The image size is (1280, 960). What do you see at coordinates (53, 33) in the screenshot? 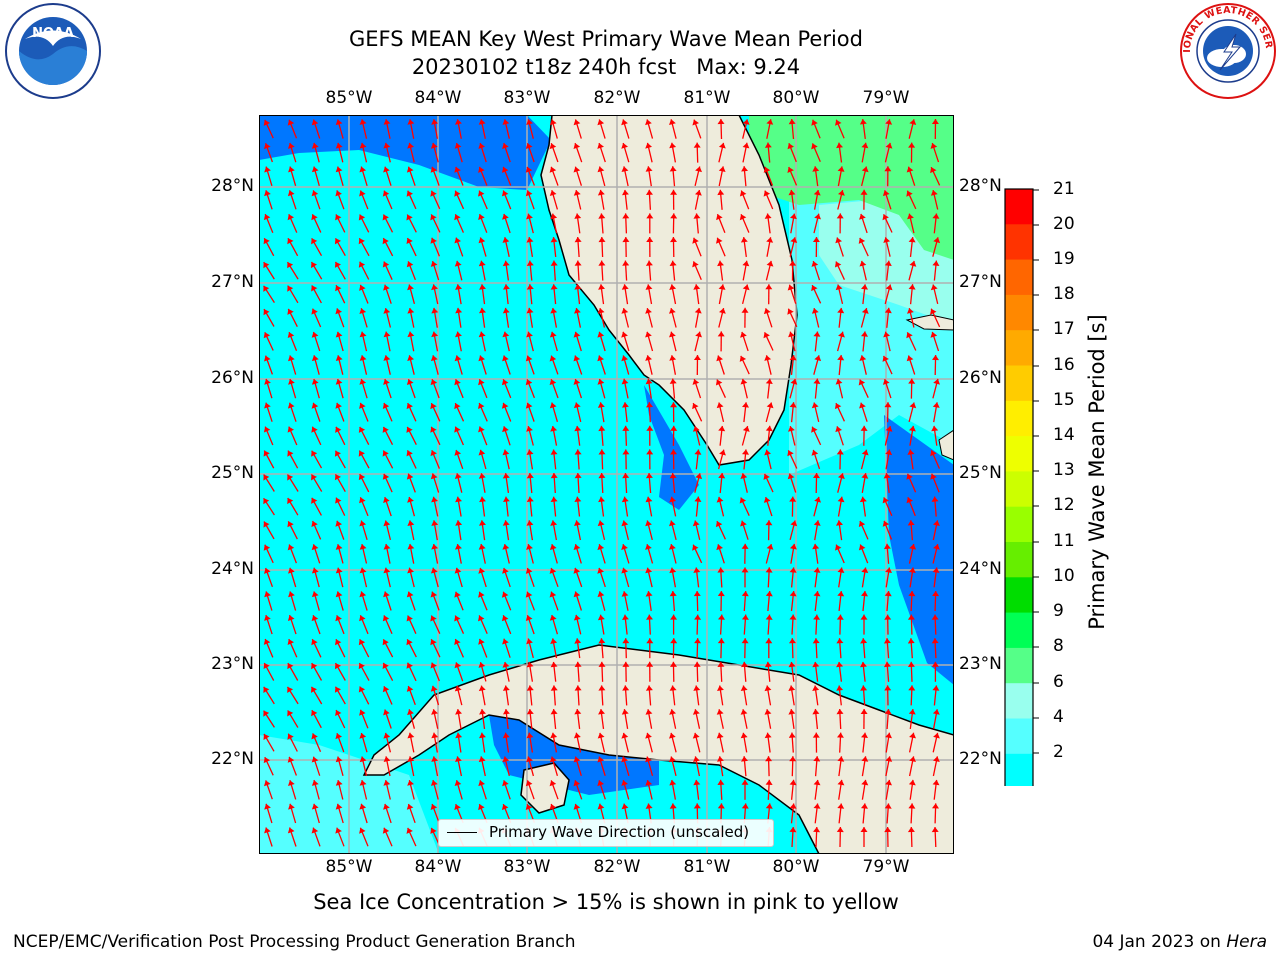
I see `svg-text: NOAA` at bounding box center [53, 33].